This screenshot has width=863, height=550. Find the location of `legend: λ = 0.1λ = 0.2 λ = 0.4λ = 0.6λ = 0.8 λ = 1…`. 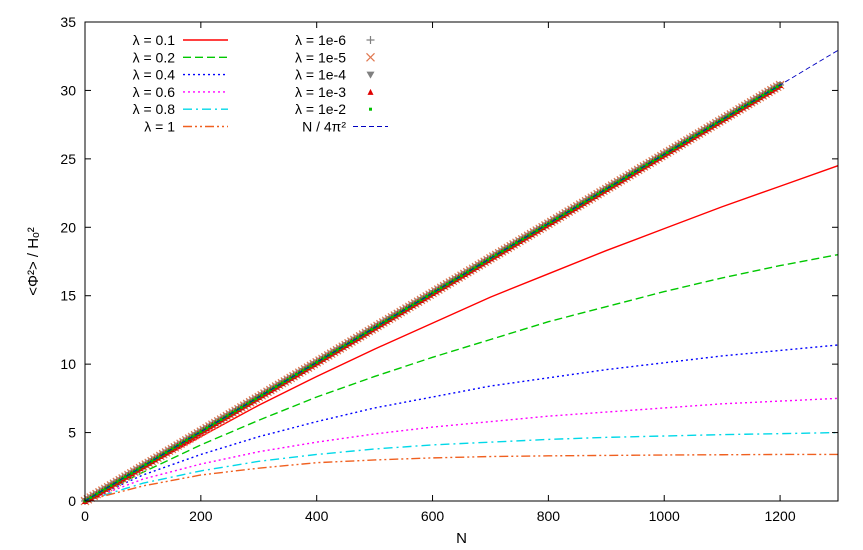

legend: λ = 0.1λ = 0.2 λ = 0.4λ = 0.6λ = 0.8 λ = 1… is located at coordinates (260, 83).